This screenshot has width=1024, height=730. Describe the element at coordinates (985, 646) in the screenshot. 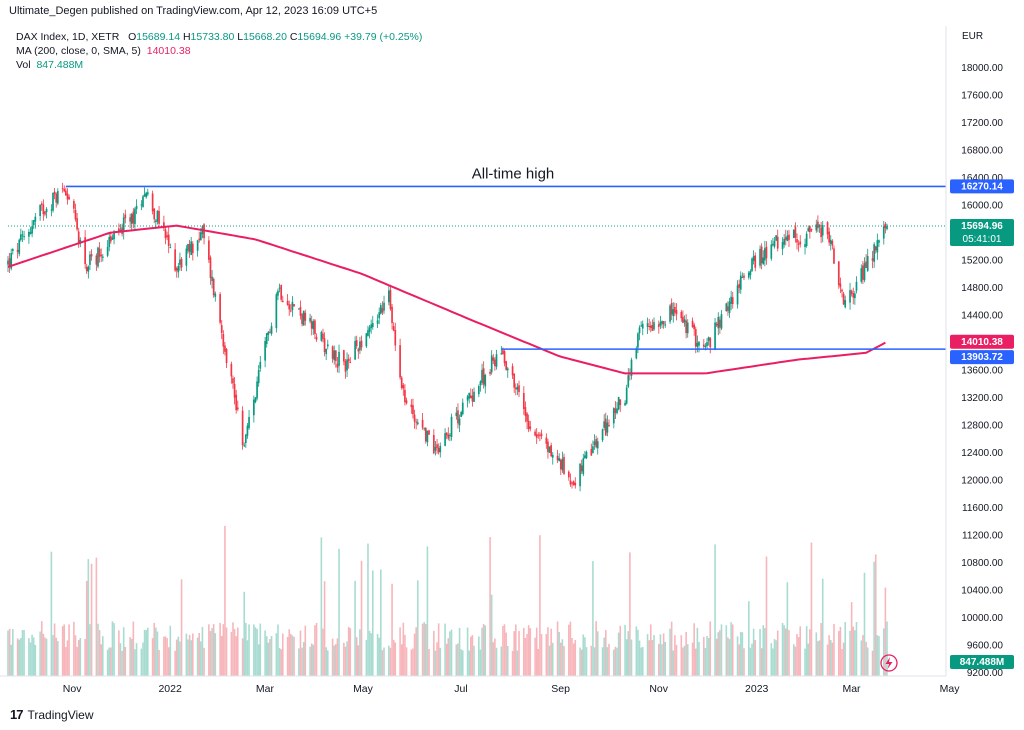

I see `price-tick-label: 9600.00` at that location.